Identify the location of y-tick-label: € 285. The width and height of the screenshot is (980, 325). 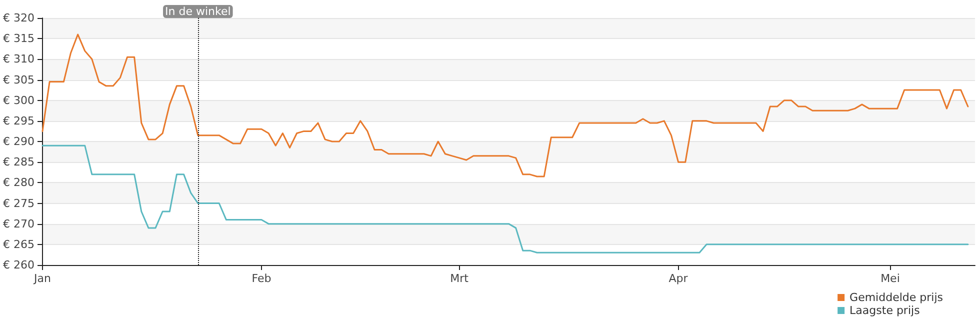
(18, 162).